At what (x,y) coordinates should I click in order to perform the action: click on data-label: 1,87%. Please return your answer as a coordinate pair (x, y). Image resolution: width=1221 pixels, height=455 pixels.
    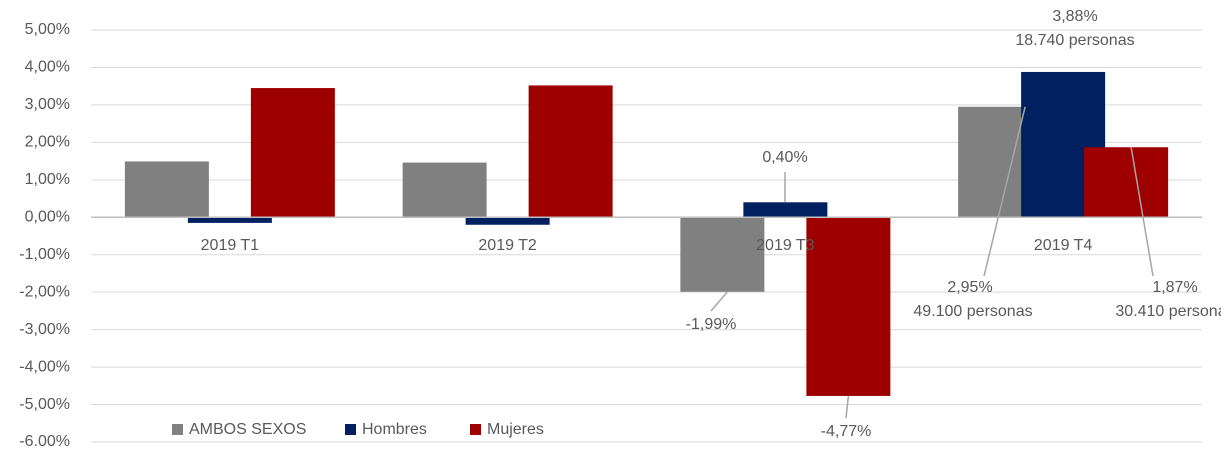
    Looking at the image, I should click on (1174, 287).